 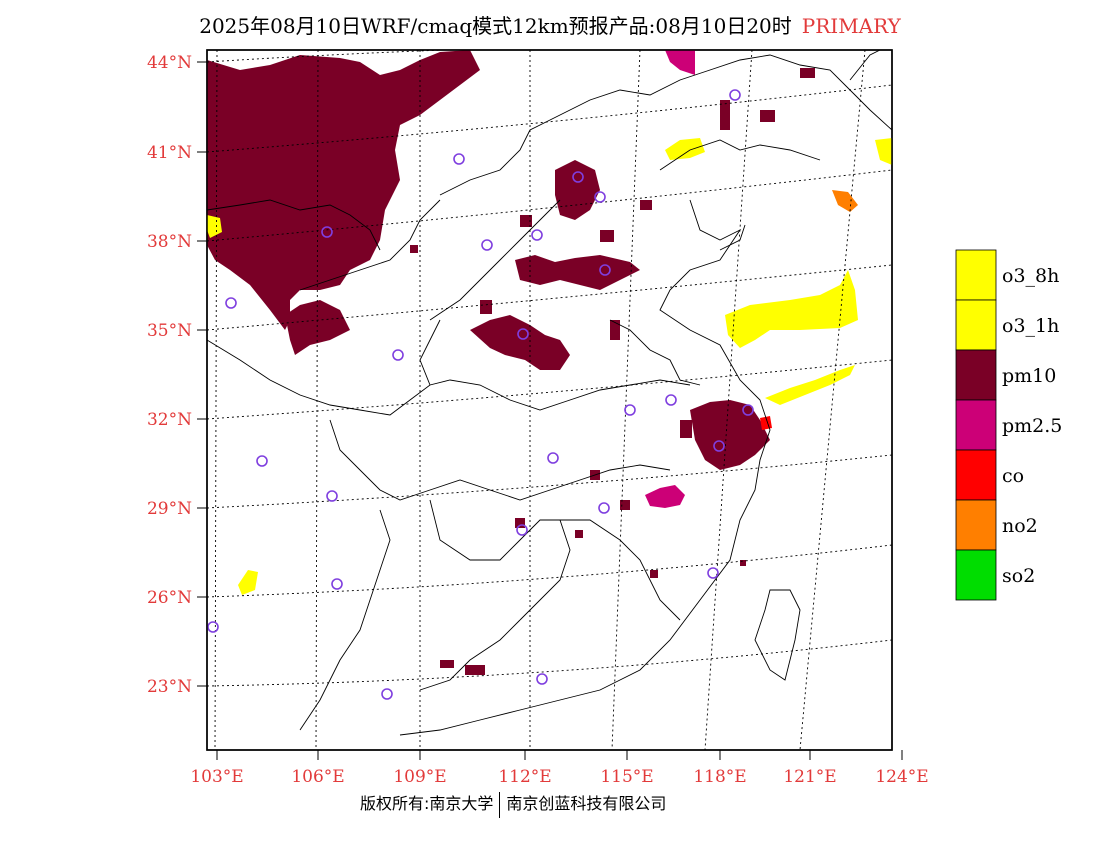 What do you see at coordinates (719, 777) in the screenshot?
I see `lon-label: 118°E` at bounding box center [719, 777].